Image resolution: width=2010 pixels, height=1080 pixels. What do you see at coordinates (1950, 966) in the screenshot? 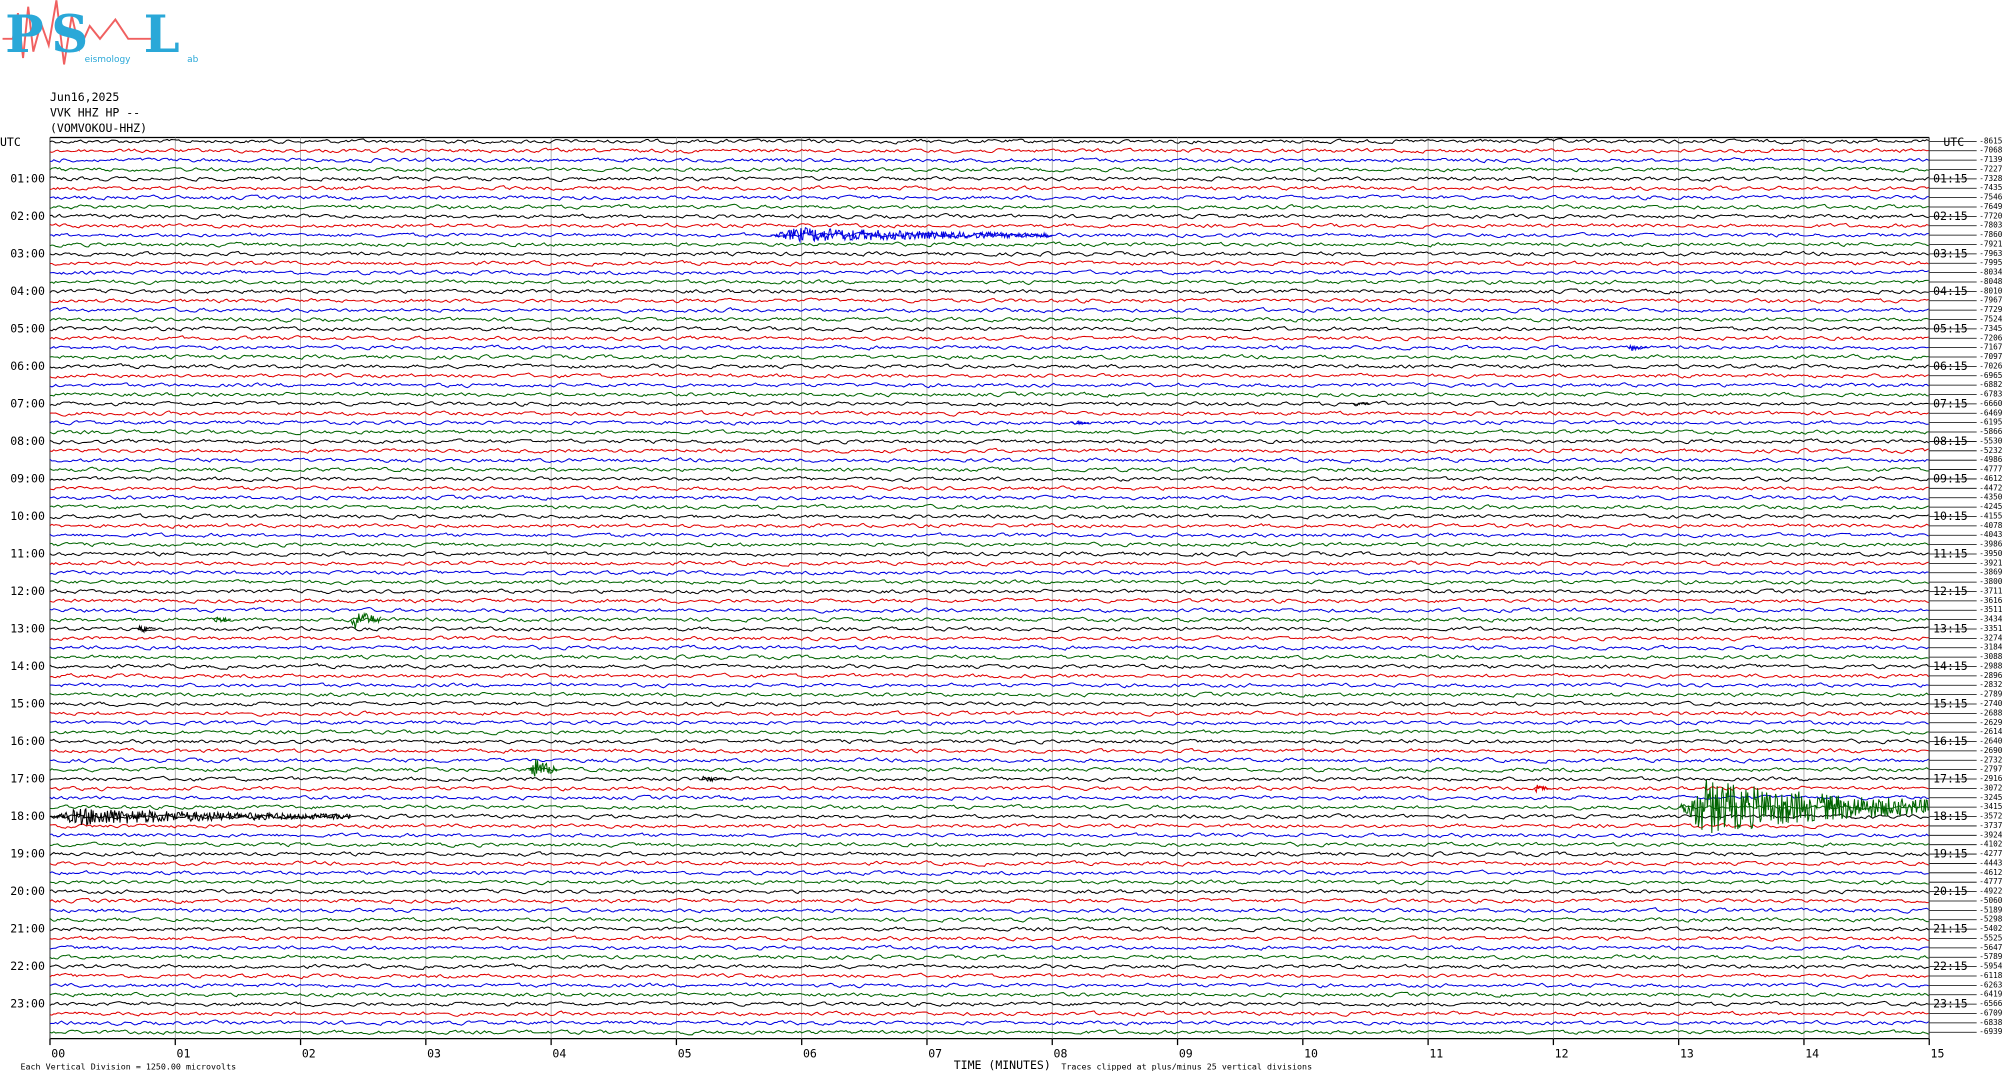
I see `hour-label: 22:15` at bounding box center [1950, 966].